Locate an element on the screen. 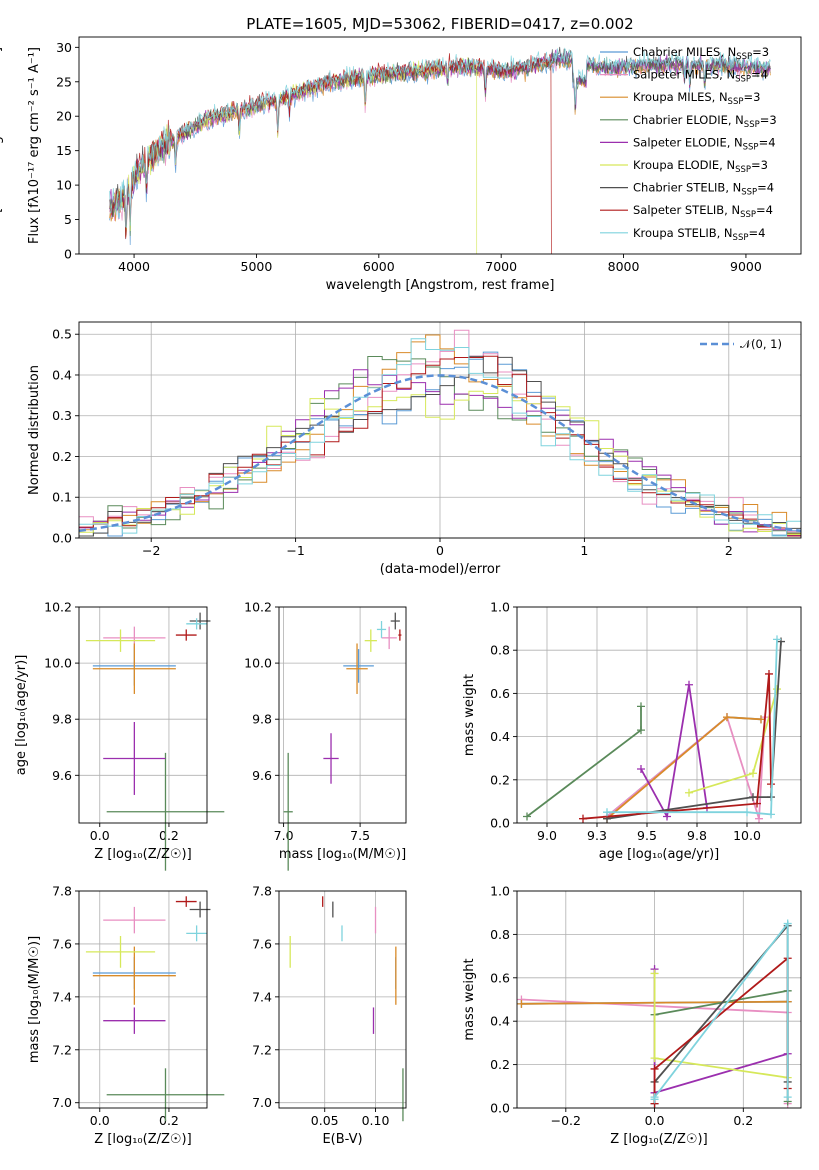 The image size is (819, 1170). x-tick-label: 0.05 is located at coordinates (325, 1120).